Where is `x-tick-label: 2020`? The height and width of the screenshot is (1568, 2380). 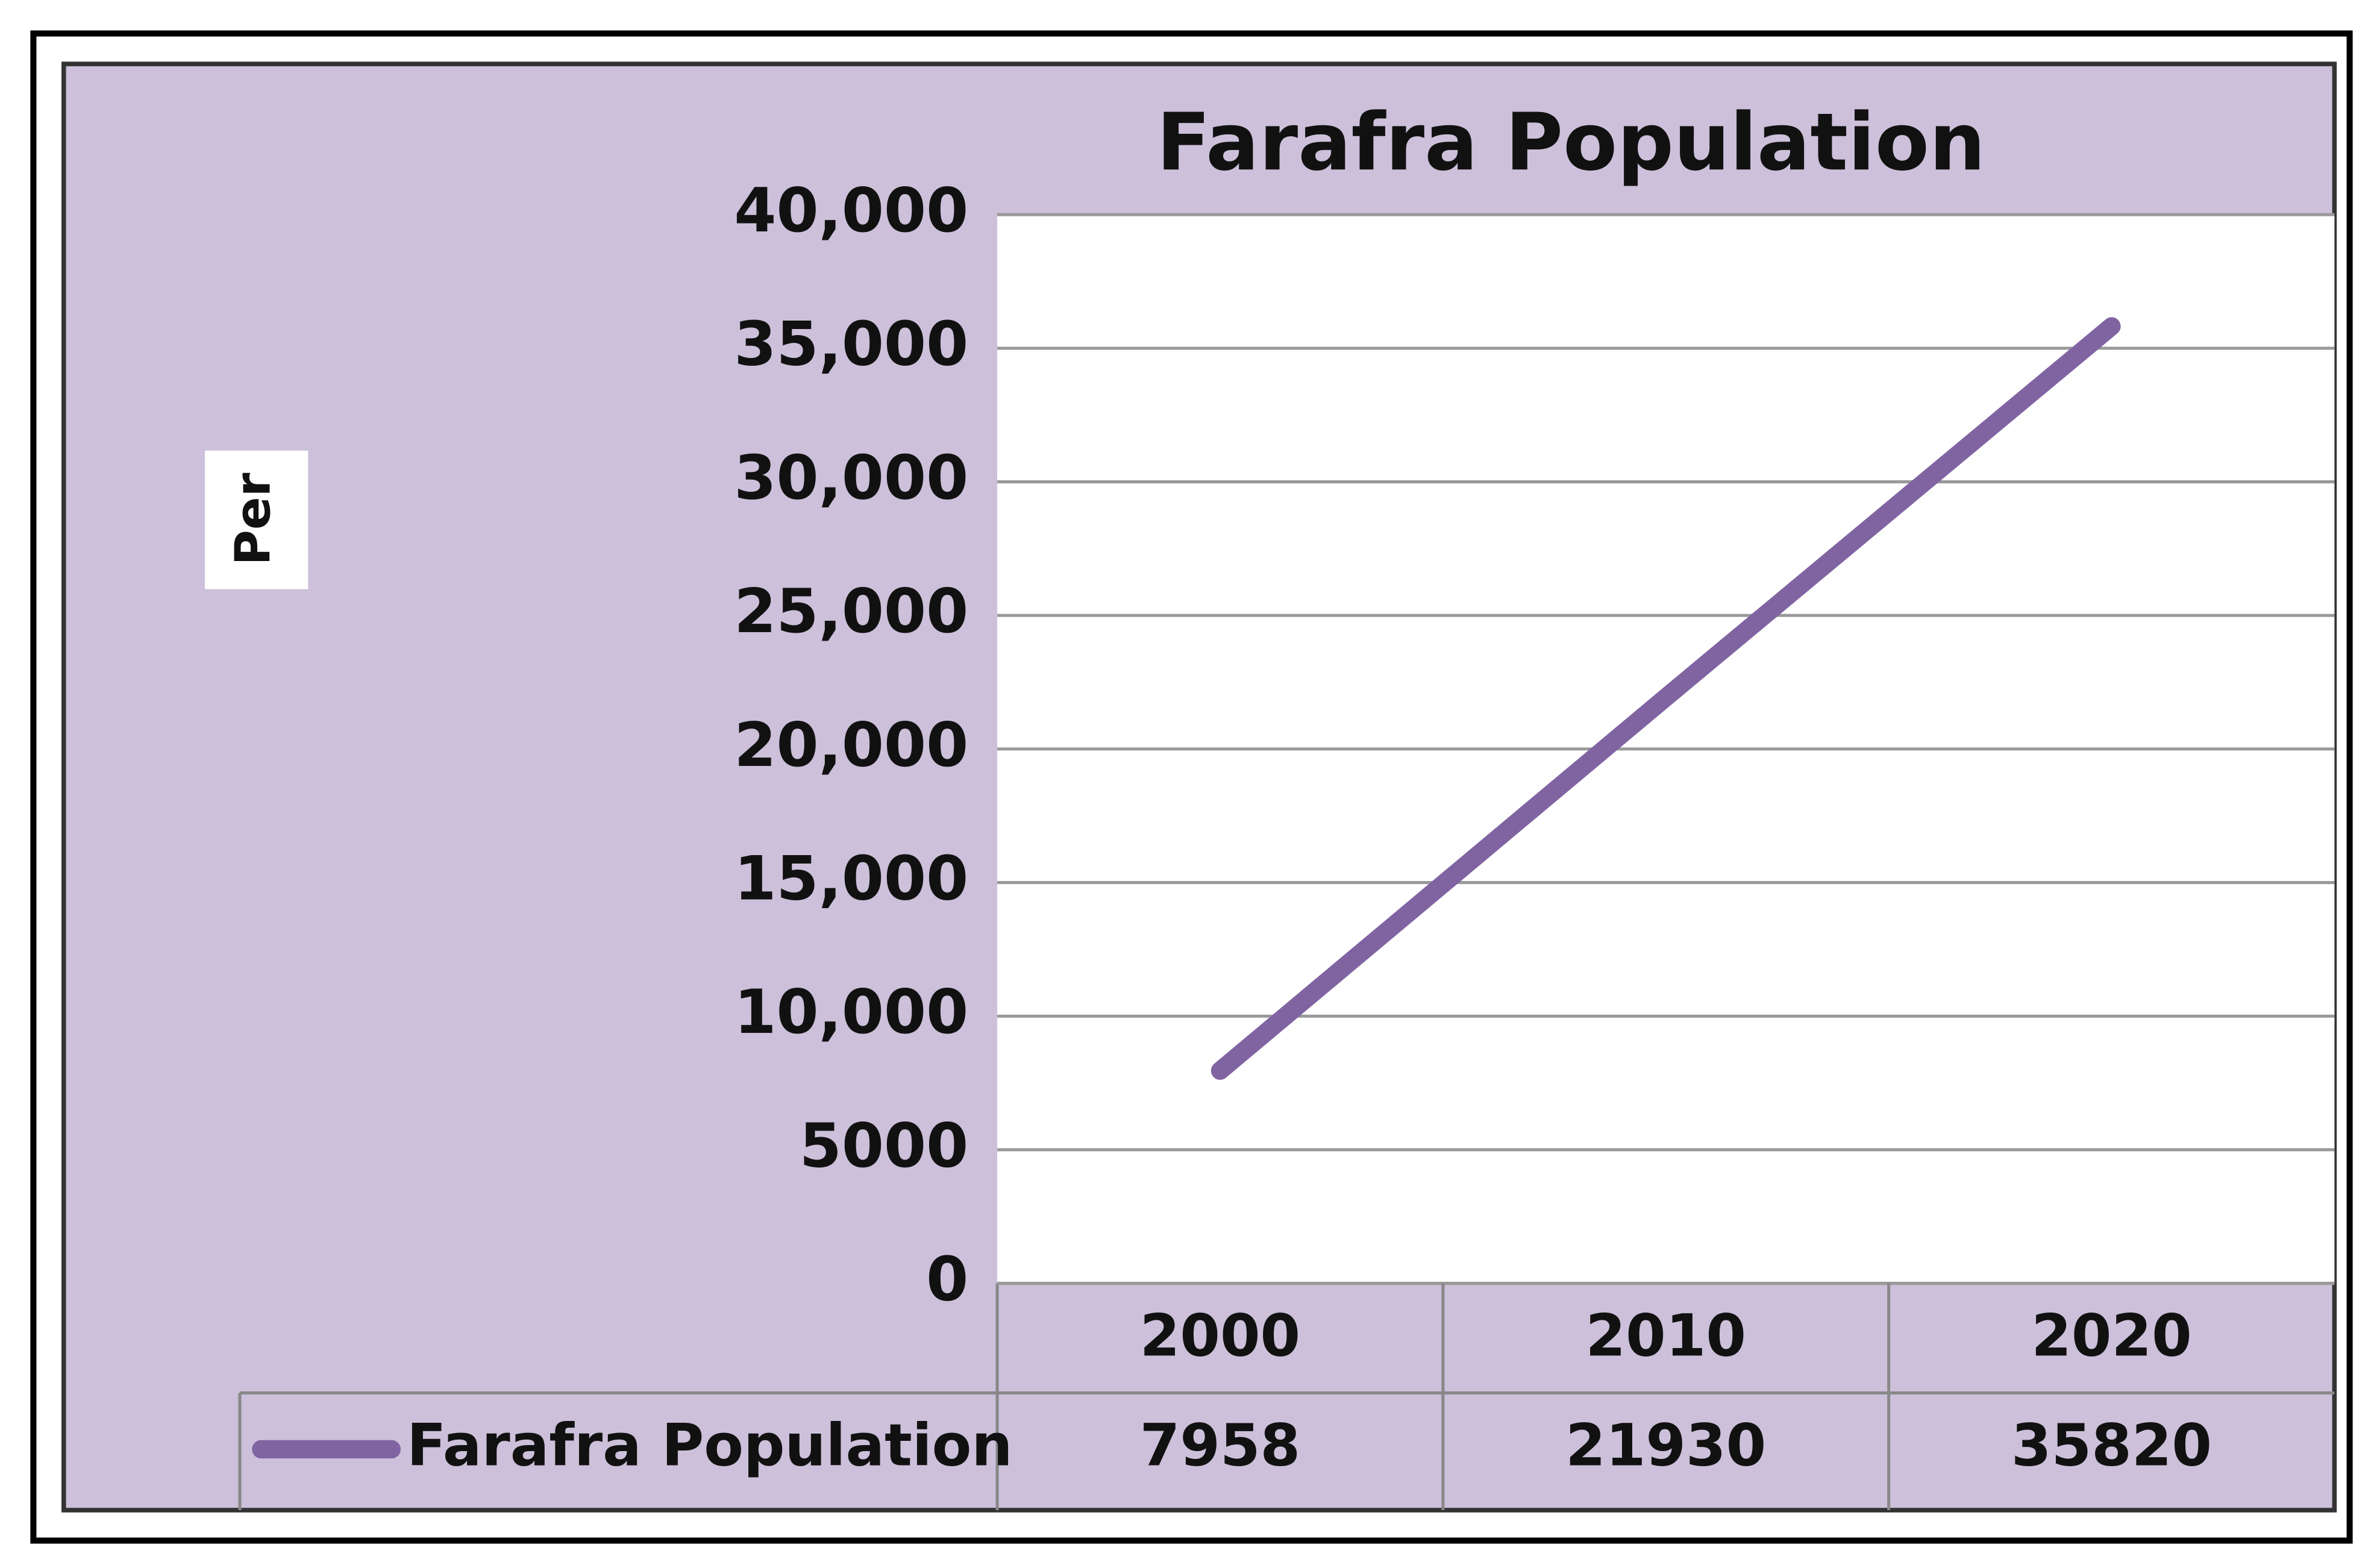
x-tick-label: 2020 is located at coordinates (2111, 1335).